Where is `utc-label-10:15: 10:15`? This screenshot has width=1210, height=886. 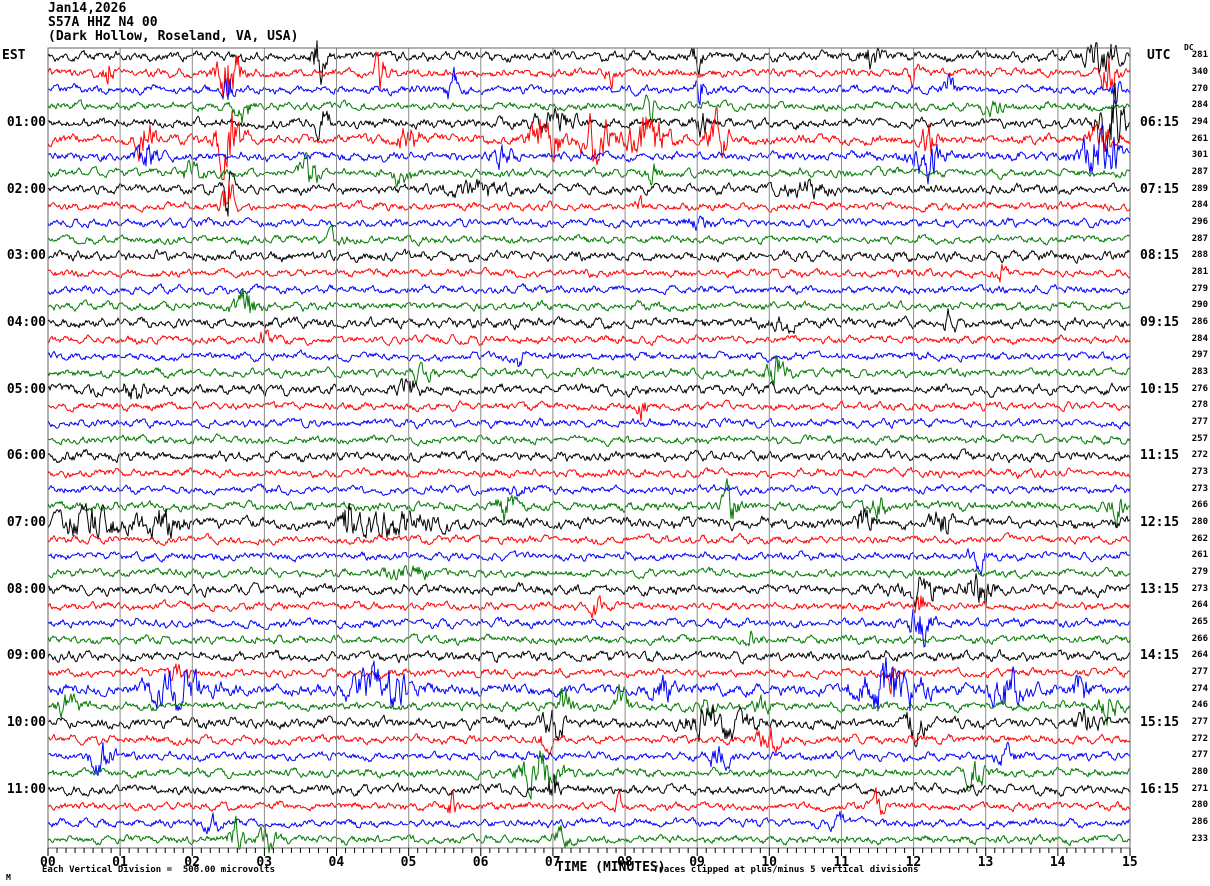
utc-label-10:15: 10:15 is located at coordinates (1160, 389).